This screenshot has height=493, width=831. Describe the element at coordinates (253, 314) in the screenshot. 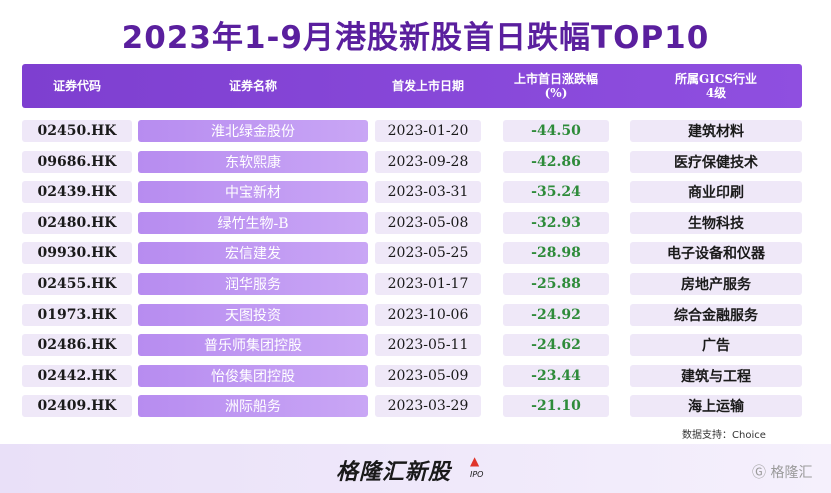

I see `cell-name: 天图投资` at that location.